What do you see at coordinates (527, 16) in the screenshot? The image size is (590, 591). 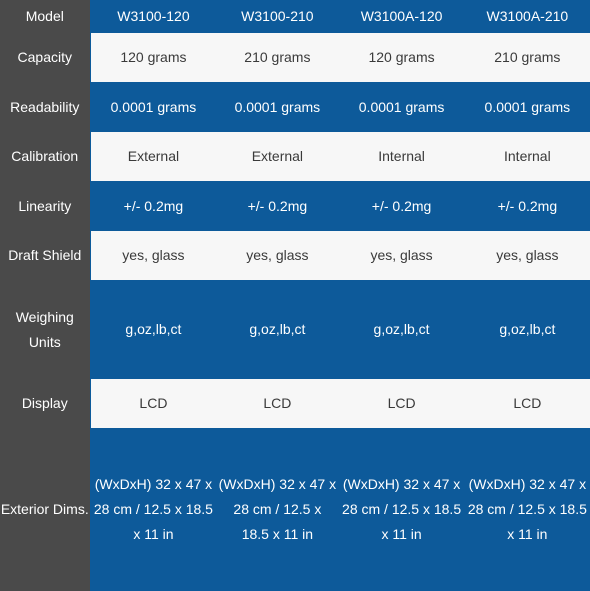 I see `model-header: W3100A-210` at bounding box center [527, 16].